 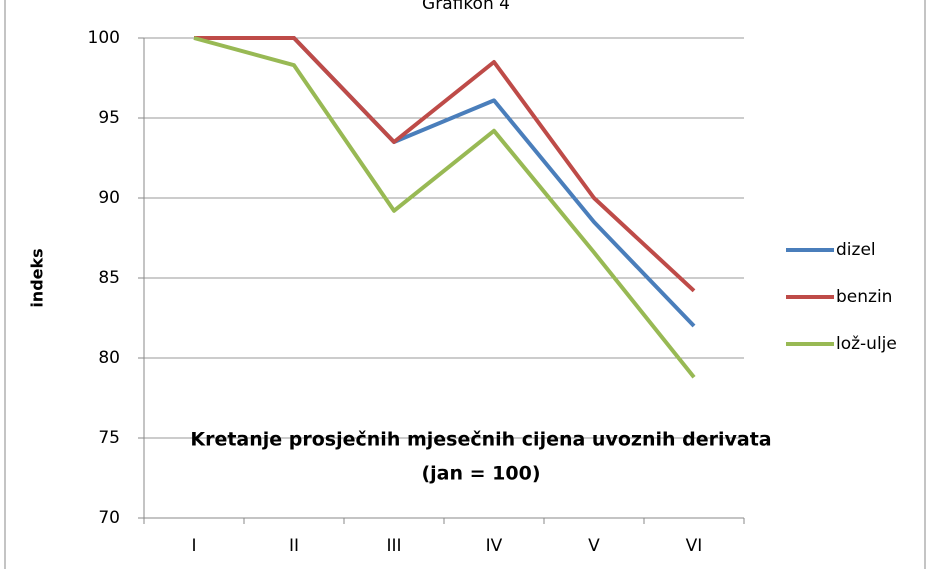 I want to click on y-tick-label: 80, so click(x=109, y=358).